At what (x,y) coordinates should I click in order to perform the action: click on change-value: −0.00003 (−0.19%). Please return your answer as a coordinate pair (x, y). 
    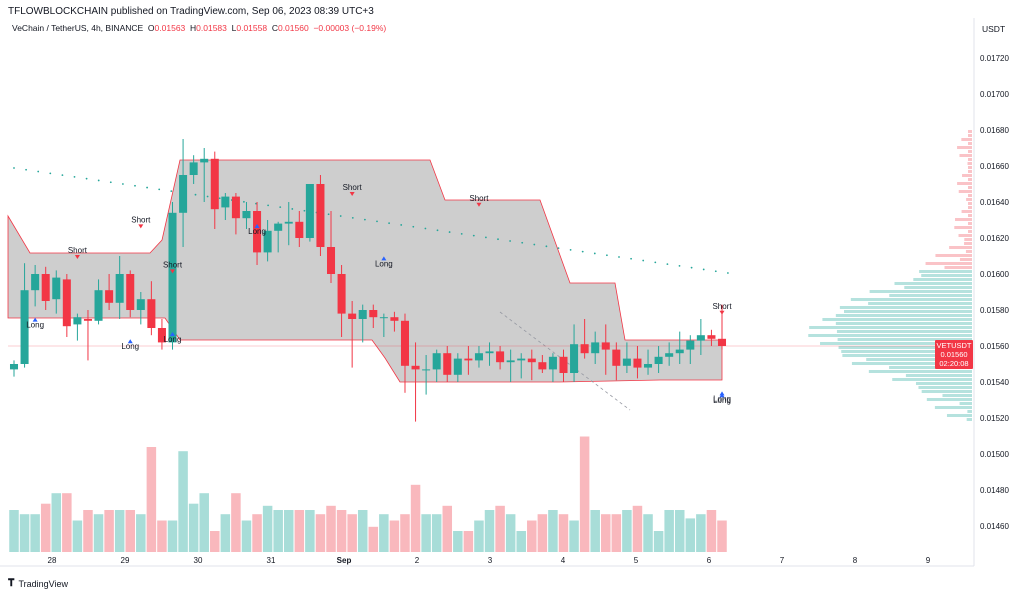
    Looking at the image, I should click on (350, 28).